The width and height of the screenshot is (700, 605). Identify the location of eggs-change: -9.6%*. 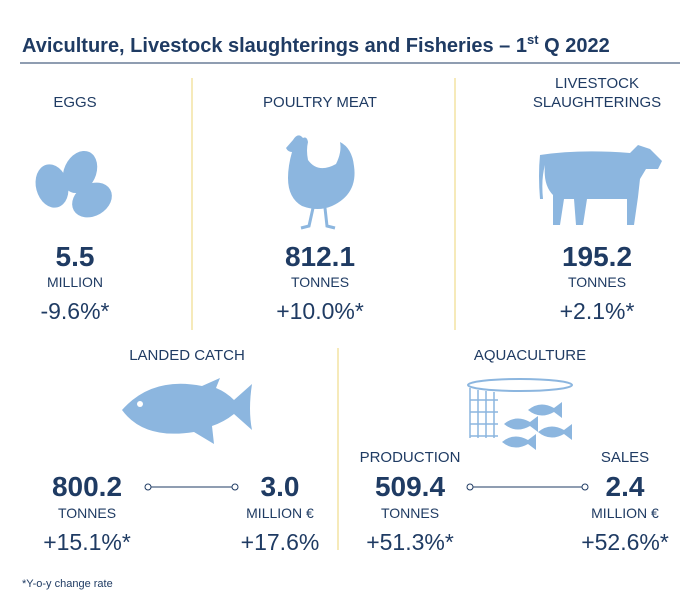
(74, 311).